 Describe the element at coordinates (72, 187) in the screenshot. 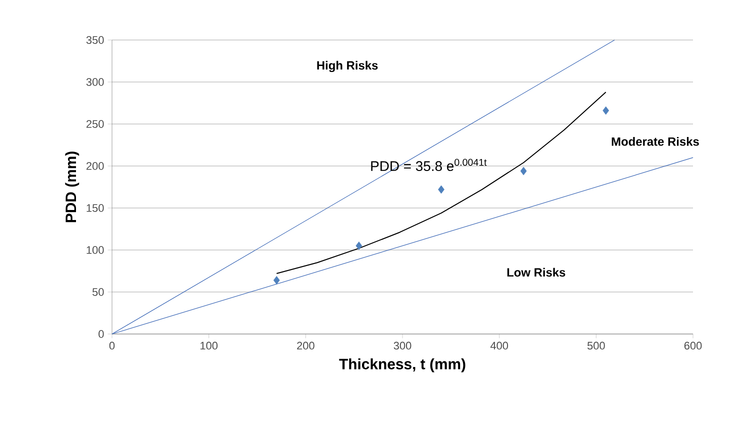

I see `y-axis-title: PDD (mm)` at that location.